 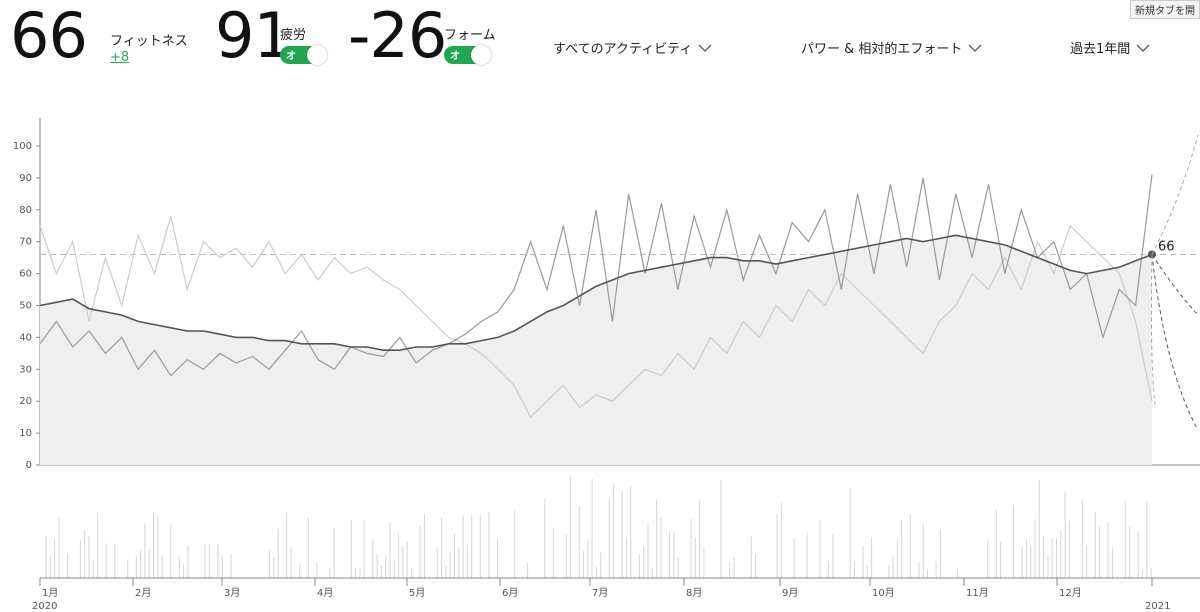 I want to click on fatigue-toggle-label: オ, so click(x=291, y=56).